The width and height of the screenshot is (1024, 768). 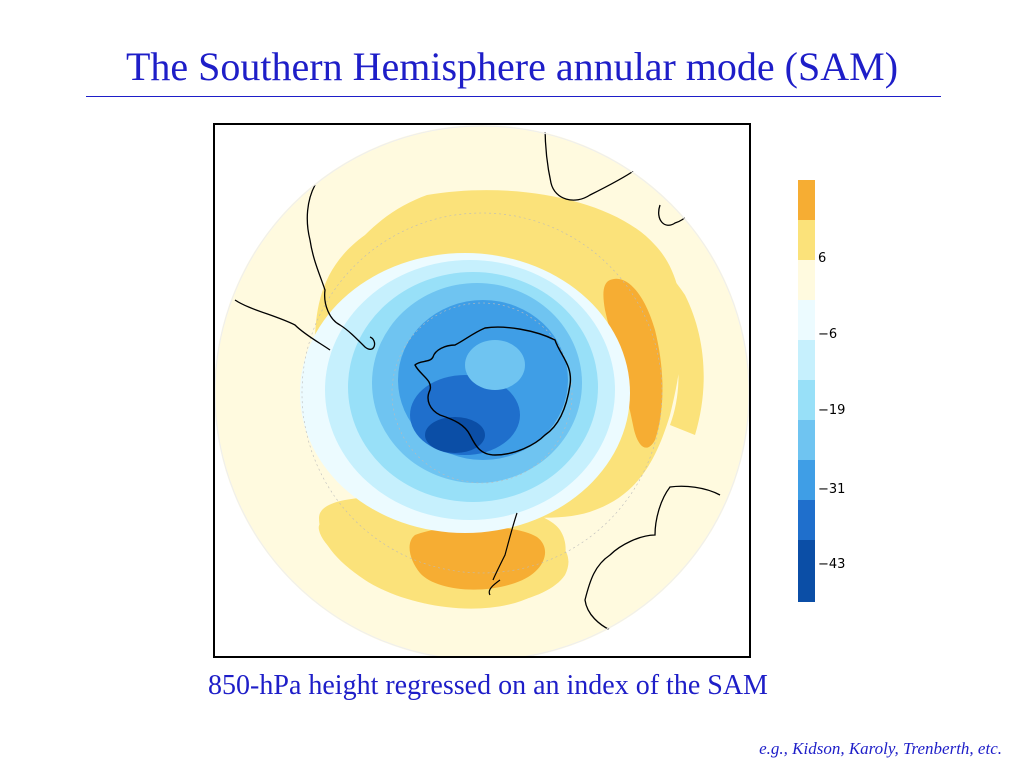 What do you see at coordinates (493, 391) in the screenshot?
I see `antarctica-coastline` at bounding box center [493, 391].